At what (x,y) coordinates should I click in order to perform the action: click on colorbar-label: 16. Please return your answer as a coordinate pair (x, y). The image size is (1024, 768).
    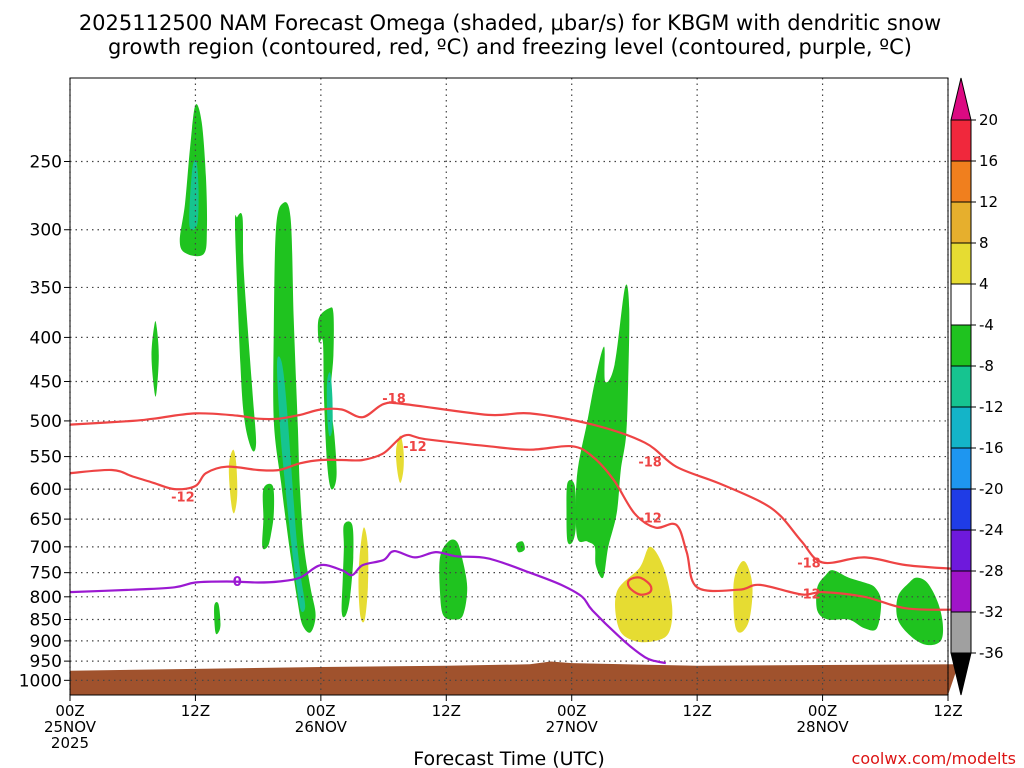
    Looking at the image, I should click on (988, 161).